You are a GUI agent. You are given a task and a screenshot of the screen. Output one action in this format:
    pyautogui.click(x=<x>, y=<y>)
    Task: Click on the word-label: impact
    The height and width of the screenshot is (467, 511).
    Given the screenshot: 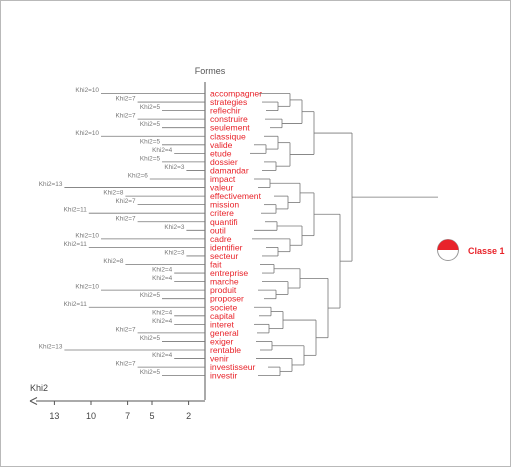 What is the action you would take?
    pyautogui.click(x=223, y=179)
    